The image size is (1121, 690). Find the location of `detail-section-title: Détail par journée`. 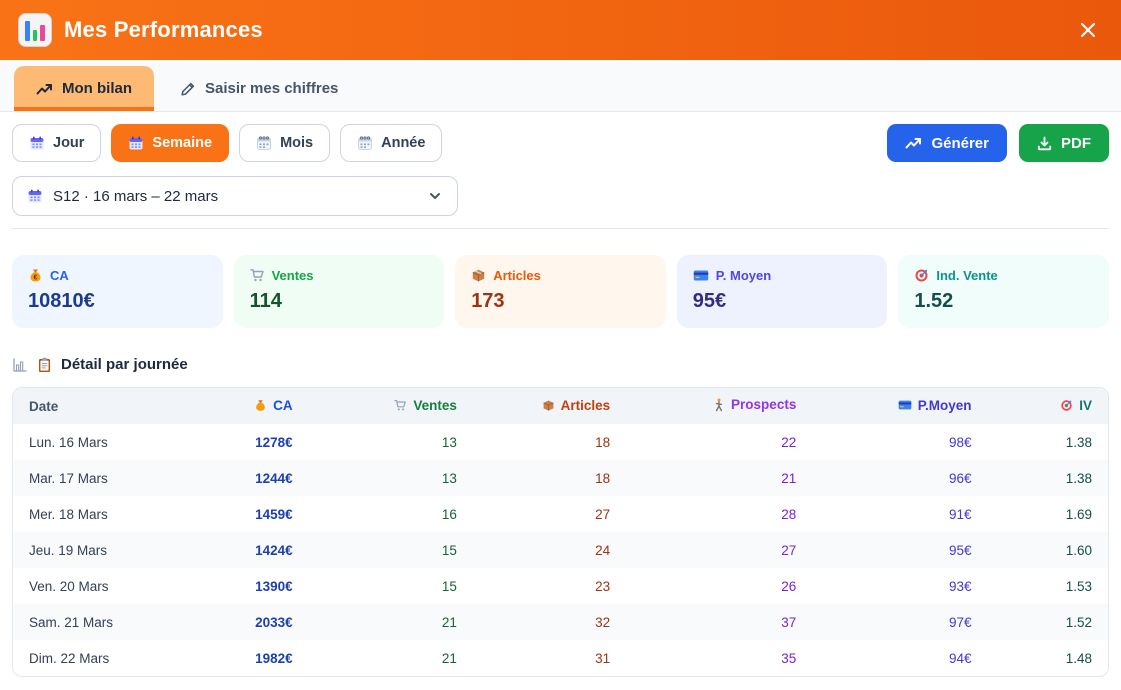

detail-section-title: Détail par journée is located at coordinates (560, 364).